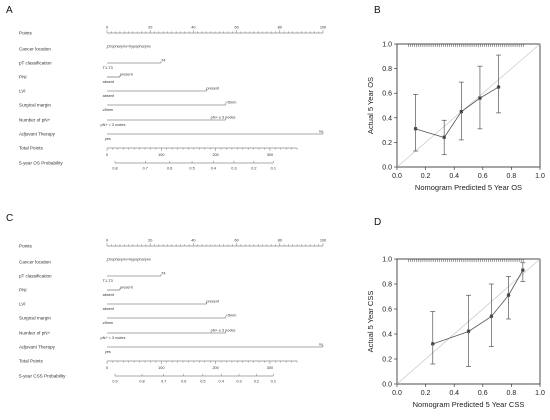 This screenshot has width=550, height=420. I want to click on nomogram-os-points-tick-label: 100, so click(323, 28).